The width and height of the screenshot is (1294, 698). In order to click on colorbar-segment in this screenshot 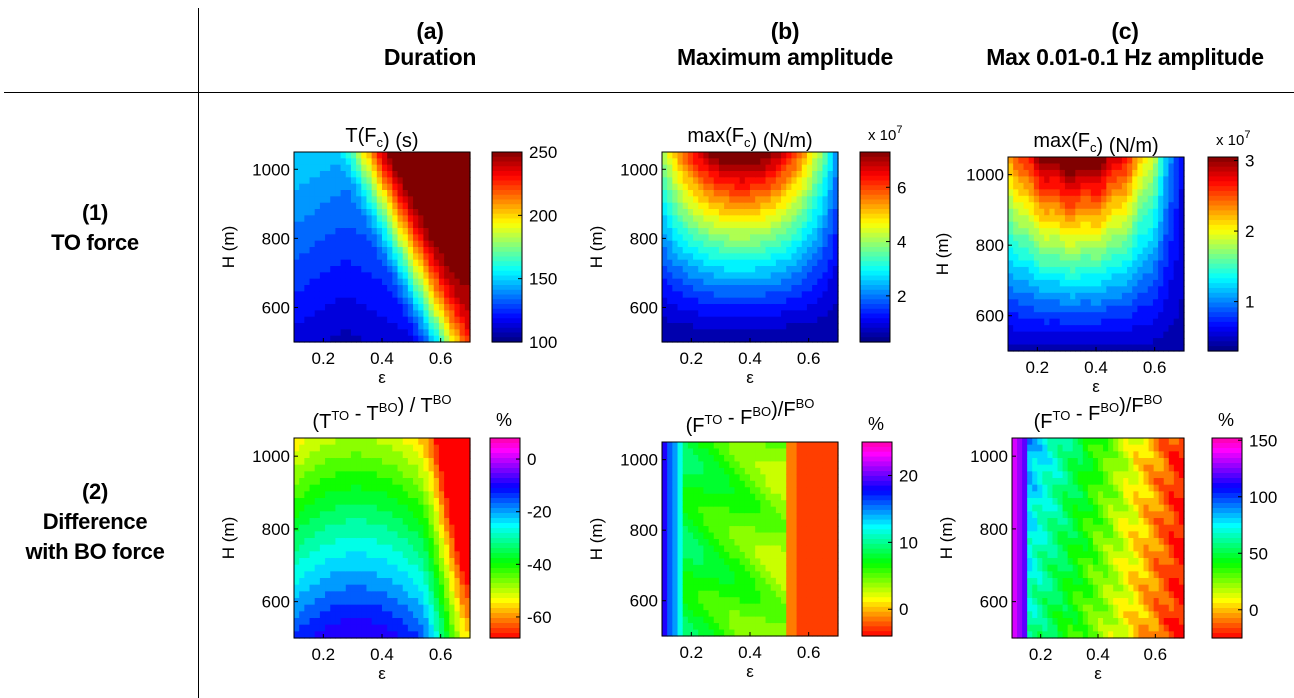, I will do `click(875, 297)`.